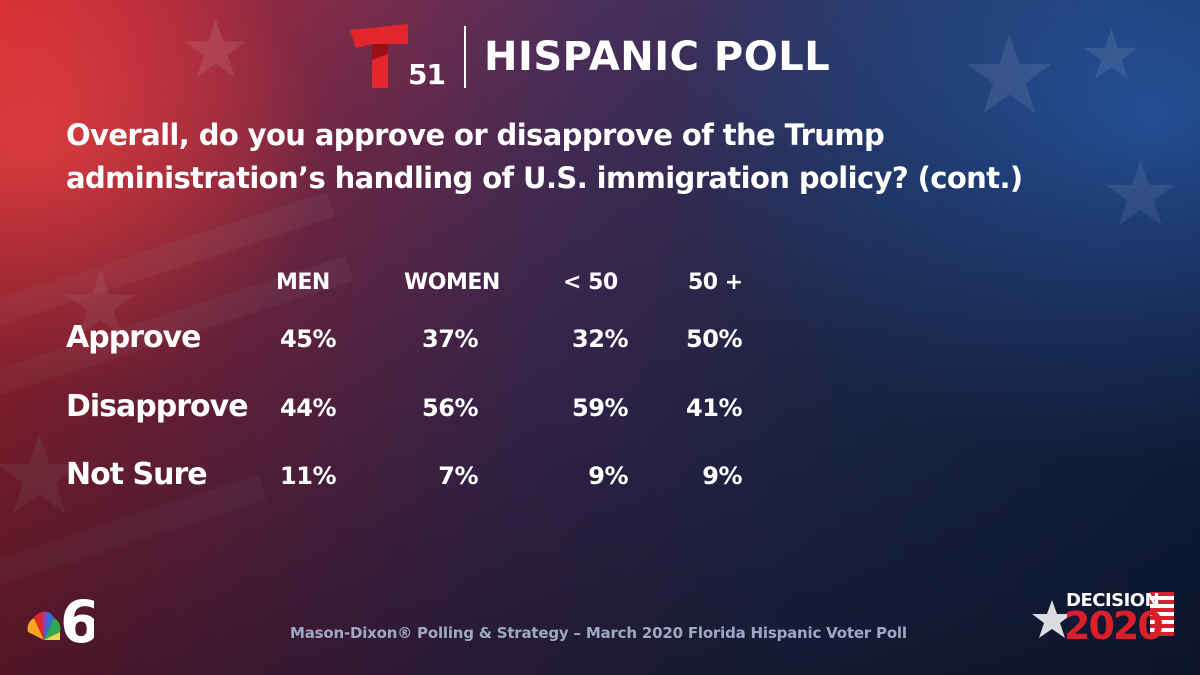  What do you see at coordinates (157, 406) in the screenshot?
I see `row-label-disapprove: Disapprove` at bounding box center [157, 406].